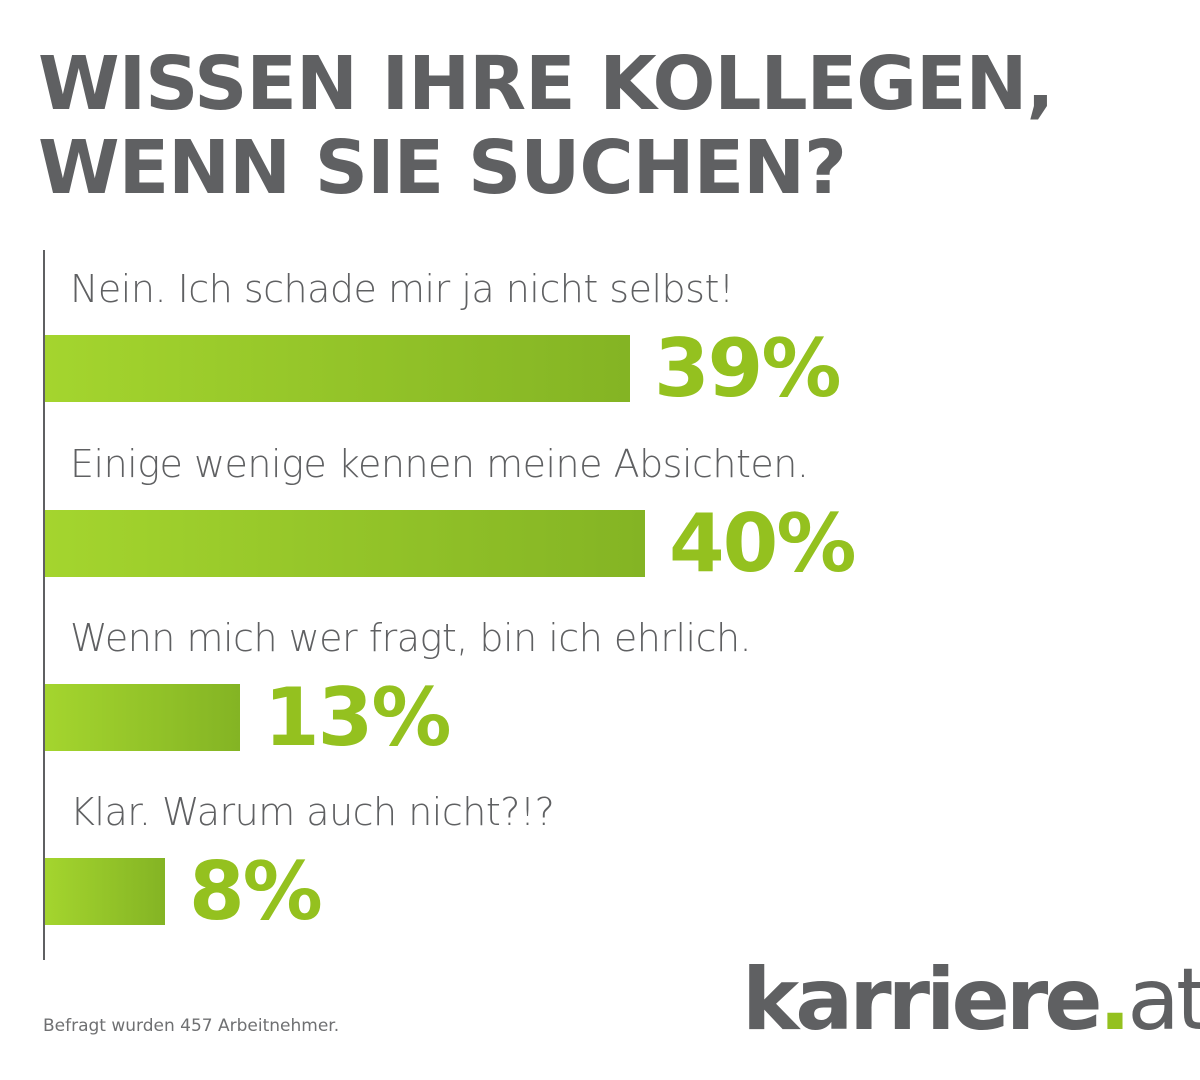 The image size is (1200, 1080). I want to click on category-label: Nein. Ich schade mir ja nicht selbst!, so click(402, 289).